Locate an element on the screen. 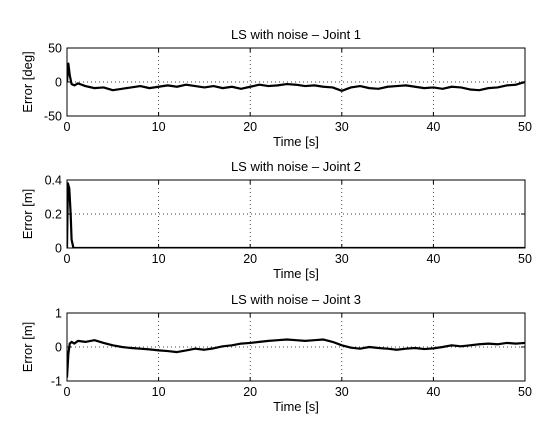 Image resolution: width=550 pixels, height=431 pixels. y-tick-label: -50 is located at coordinates (53, 117).